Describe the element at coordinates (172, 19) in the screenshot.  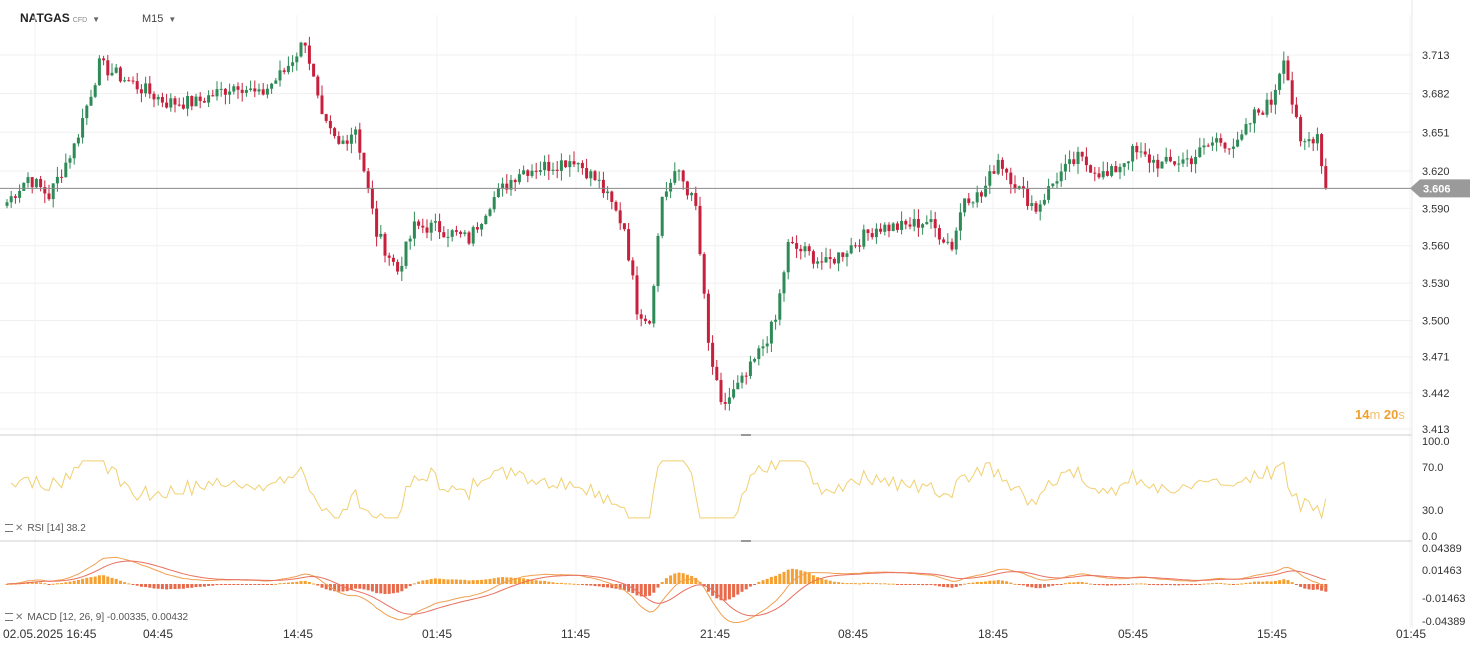
I see `chevron-down-icon: ▼` at that location.